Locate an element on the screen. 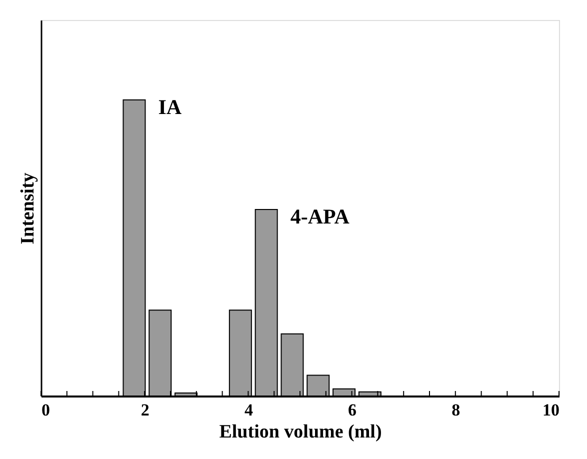  x-tick-label: 8 is located at coordinates (456, 410).